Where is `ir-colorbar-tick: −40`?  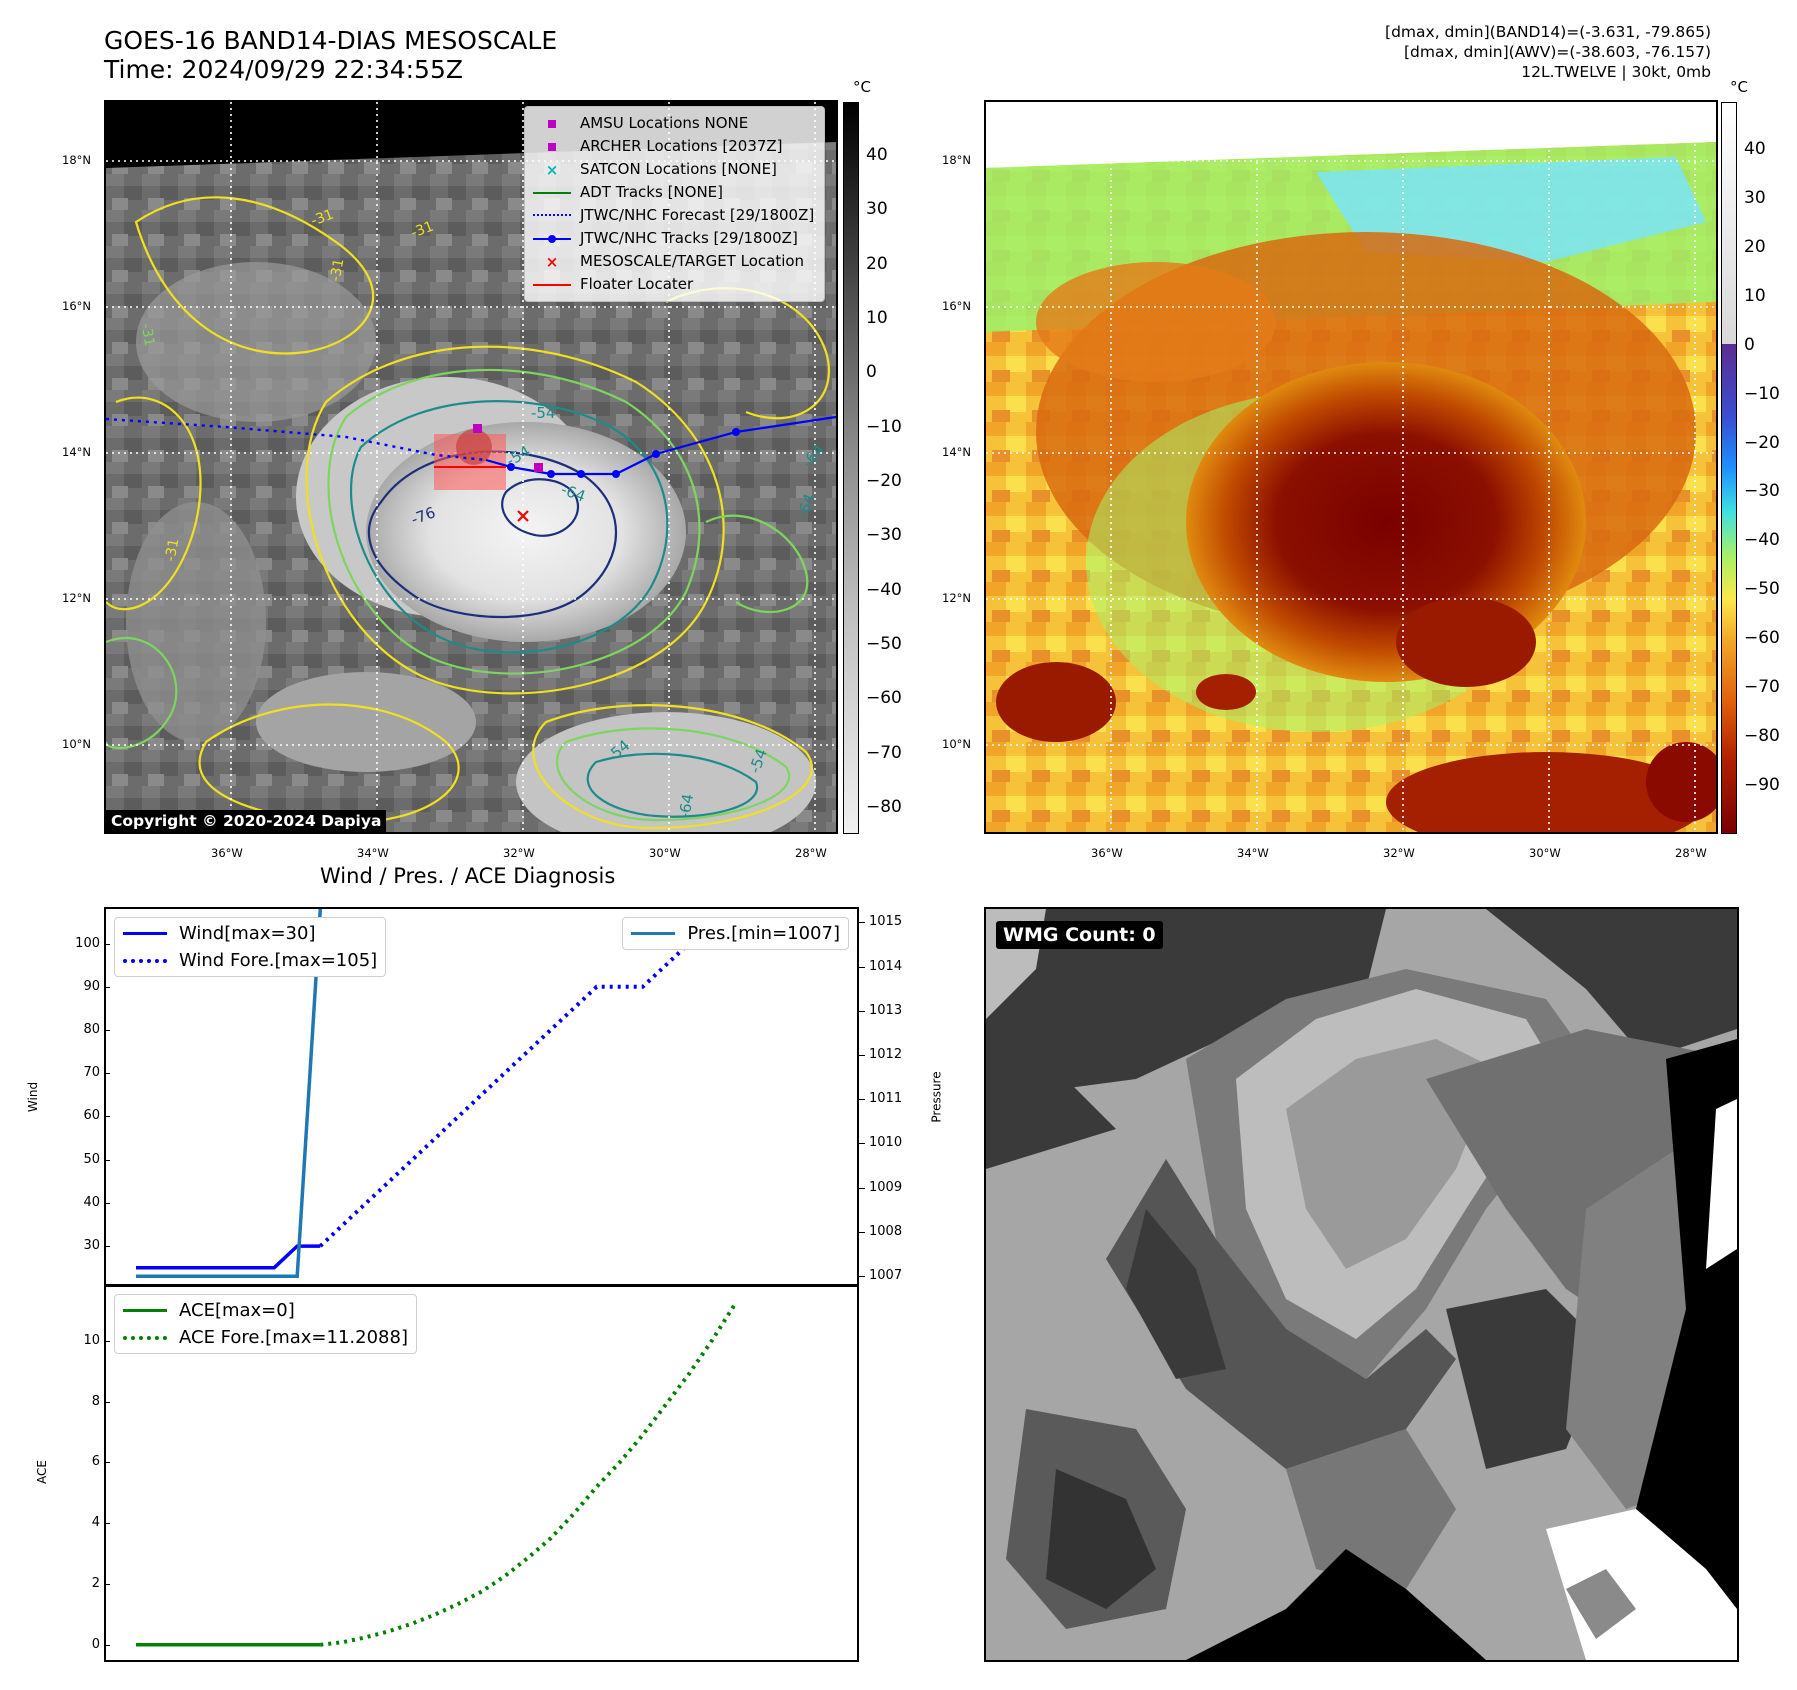
ir-colorbar-tick: −40 is located at coordinates (884, 589).